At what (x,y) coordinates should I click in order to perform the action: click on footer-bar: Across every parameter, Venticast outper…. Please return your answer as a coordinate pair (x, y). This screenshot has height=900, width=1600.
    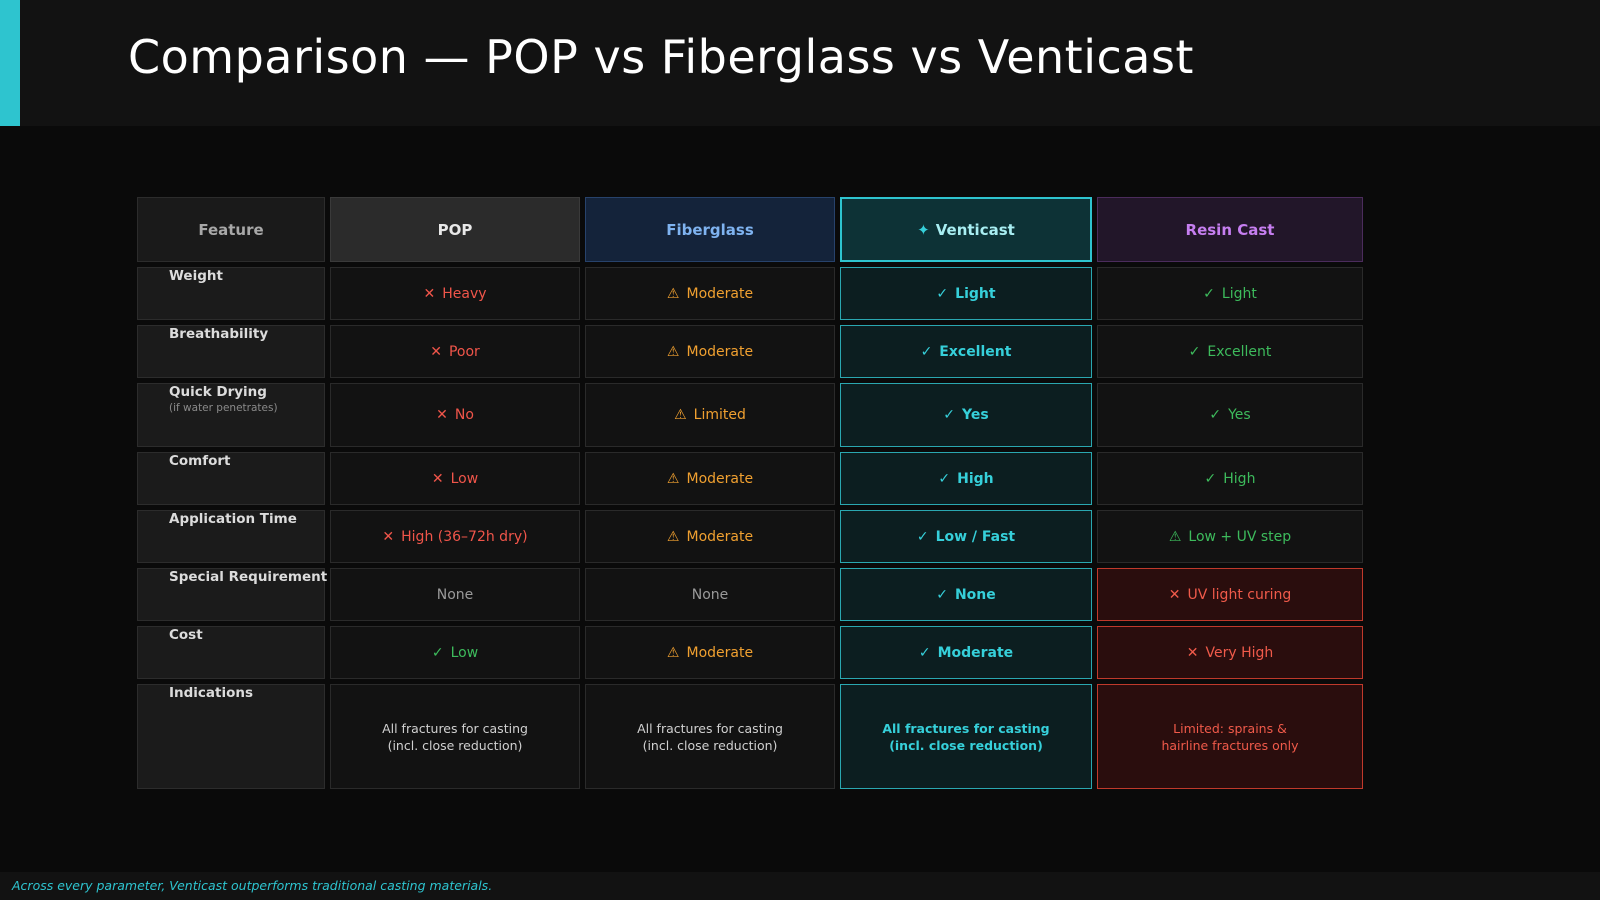
    Looking at the image, I should click on (800, 886).